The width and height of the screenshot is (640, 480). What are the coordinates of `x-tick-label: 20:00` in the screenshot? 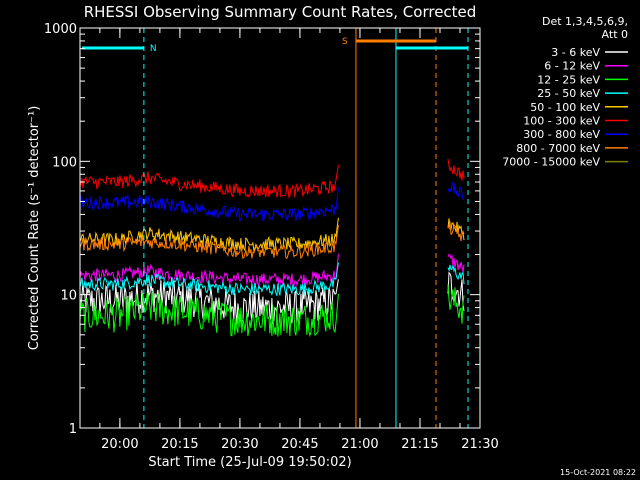 It's located at (119, 444).